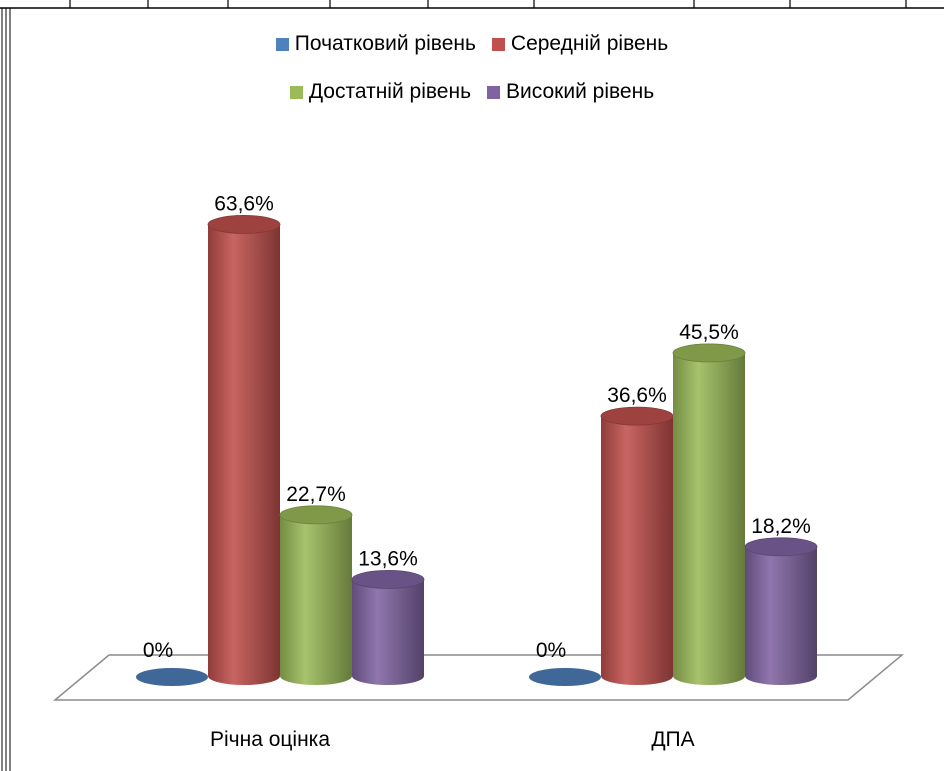  I want to click on legend-label-sufficient: Достатній рівень, so click(390, 91).